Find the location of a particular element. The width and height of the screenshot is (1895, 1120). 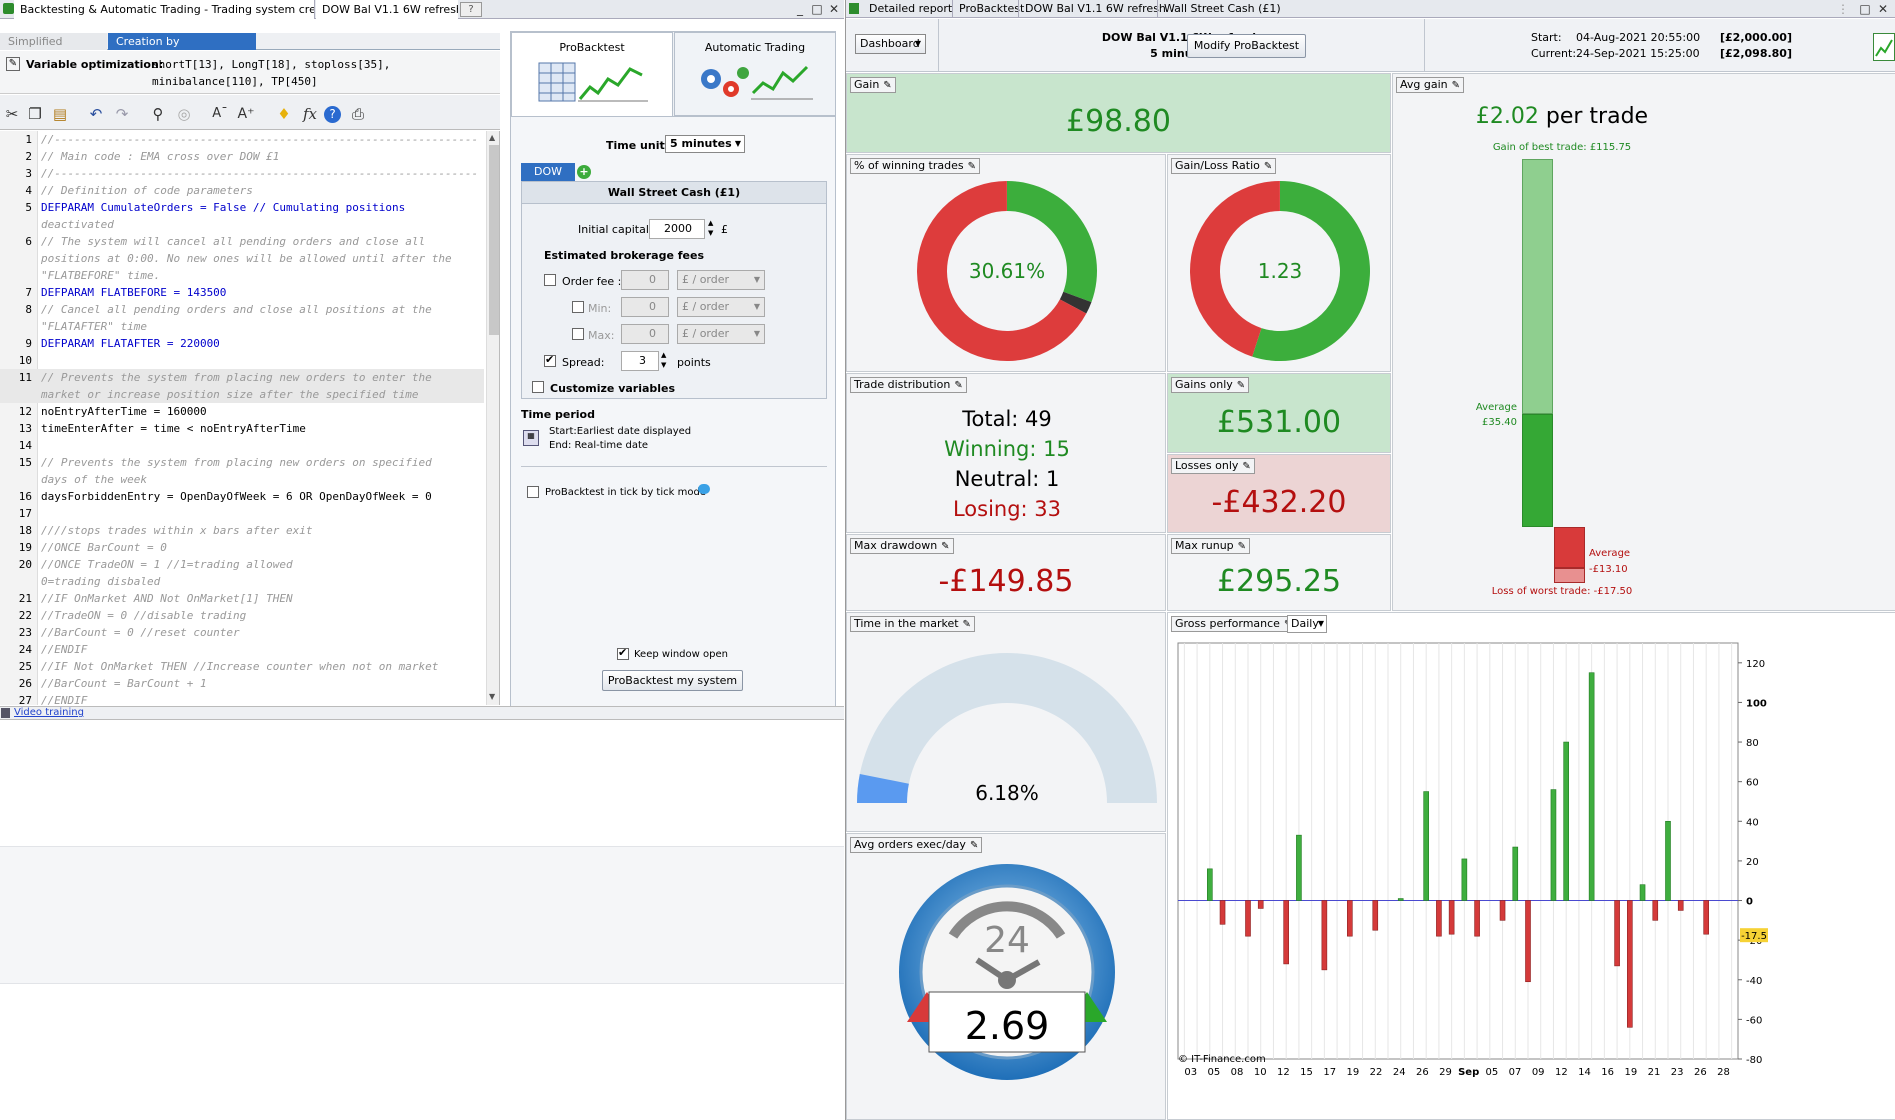

max-fee-input: 0 is located at coordinates (645, 334).